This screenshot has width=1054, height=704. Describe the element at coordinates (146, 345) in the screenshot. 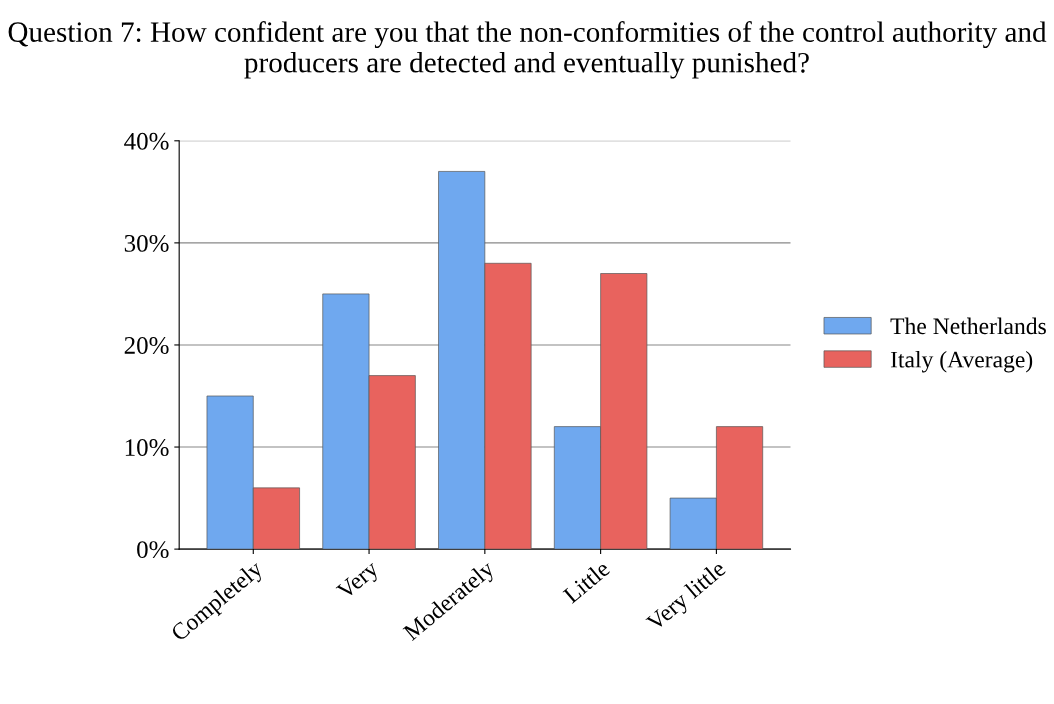

I see `y-tick-label: 20%` at that location.